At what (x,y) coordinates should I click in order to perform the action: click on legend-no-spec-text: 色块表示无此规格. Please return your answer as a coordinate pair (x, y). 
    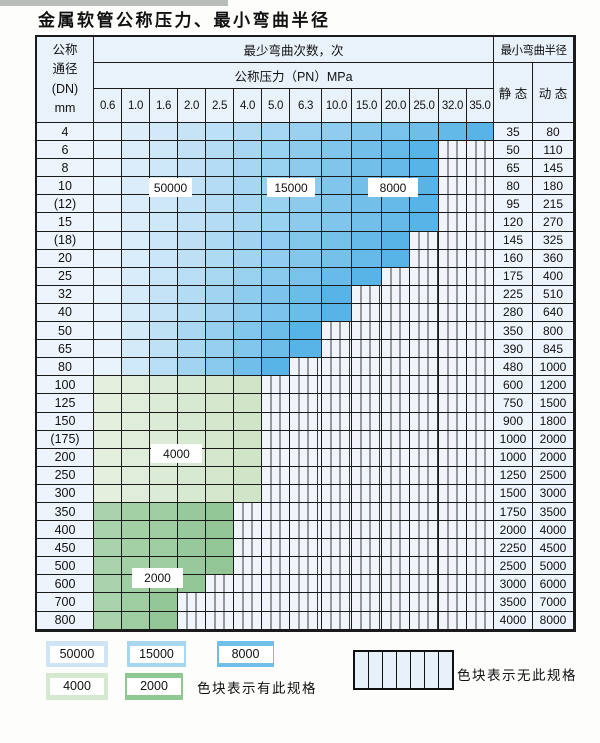
    Looking at the image, I should click on (517, 675).